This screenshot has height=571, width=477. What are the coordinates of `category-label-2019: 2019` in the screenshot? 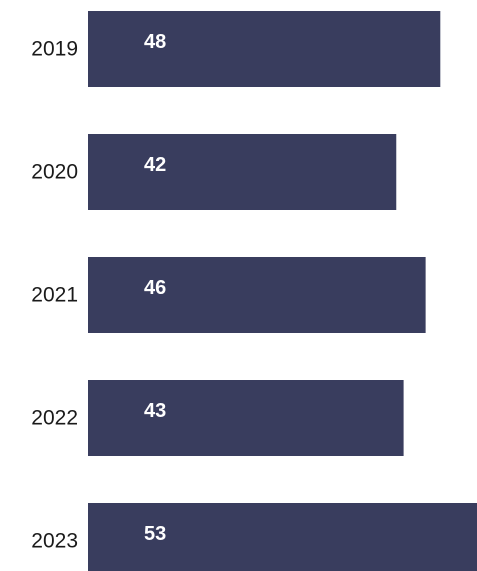 It's located at (54, 49).